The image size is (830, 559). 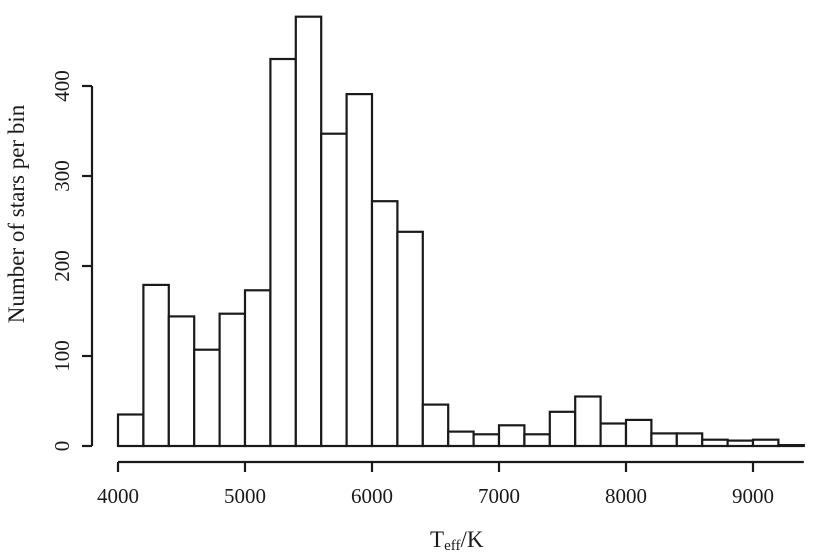 I want to click on x-axis-label: Teff/K, so click(x=457, y=540).